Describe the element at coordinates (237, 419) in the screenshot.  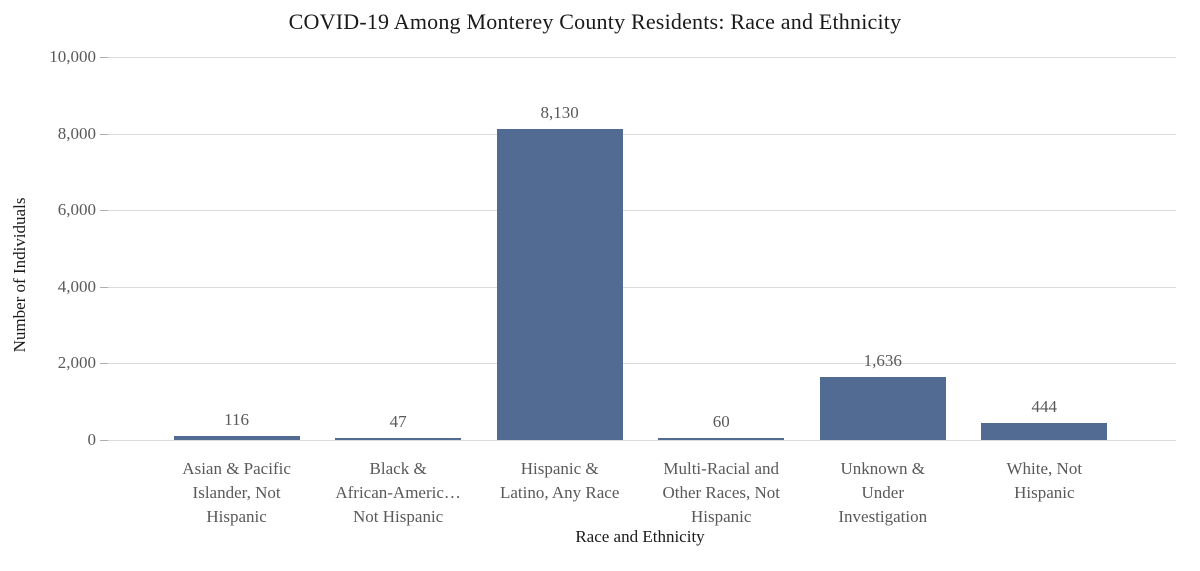
I see `bar-value-label: 116` at that location.